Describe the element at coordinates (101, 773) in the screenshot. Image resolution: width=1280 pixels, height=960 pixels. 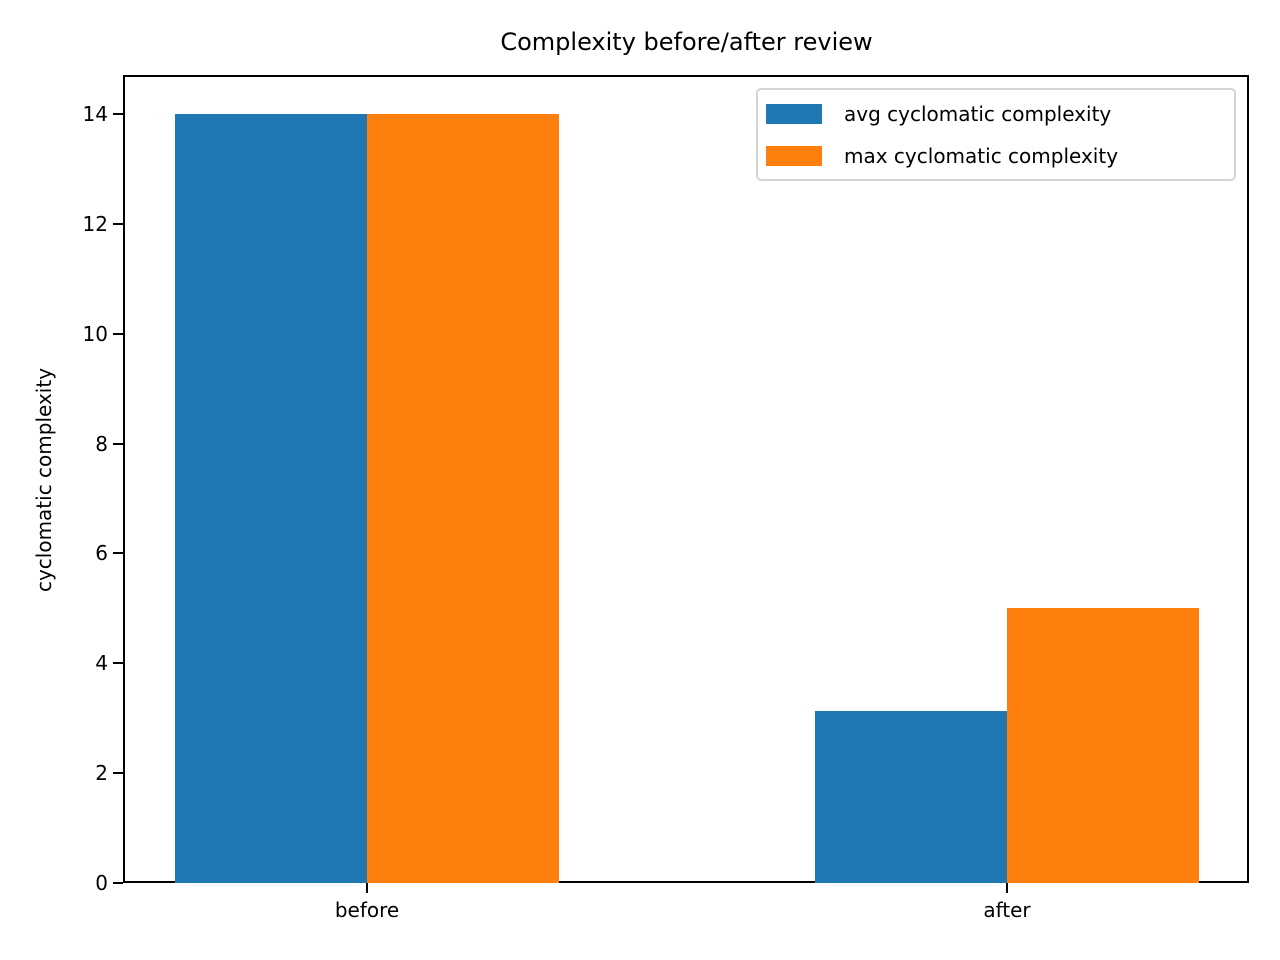
I see `y-tick-label: 2` at that location.